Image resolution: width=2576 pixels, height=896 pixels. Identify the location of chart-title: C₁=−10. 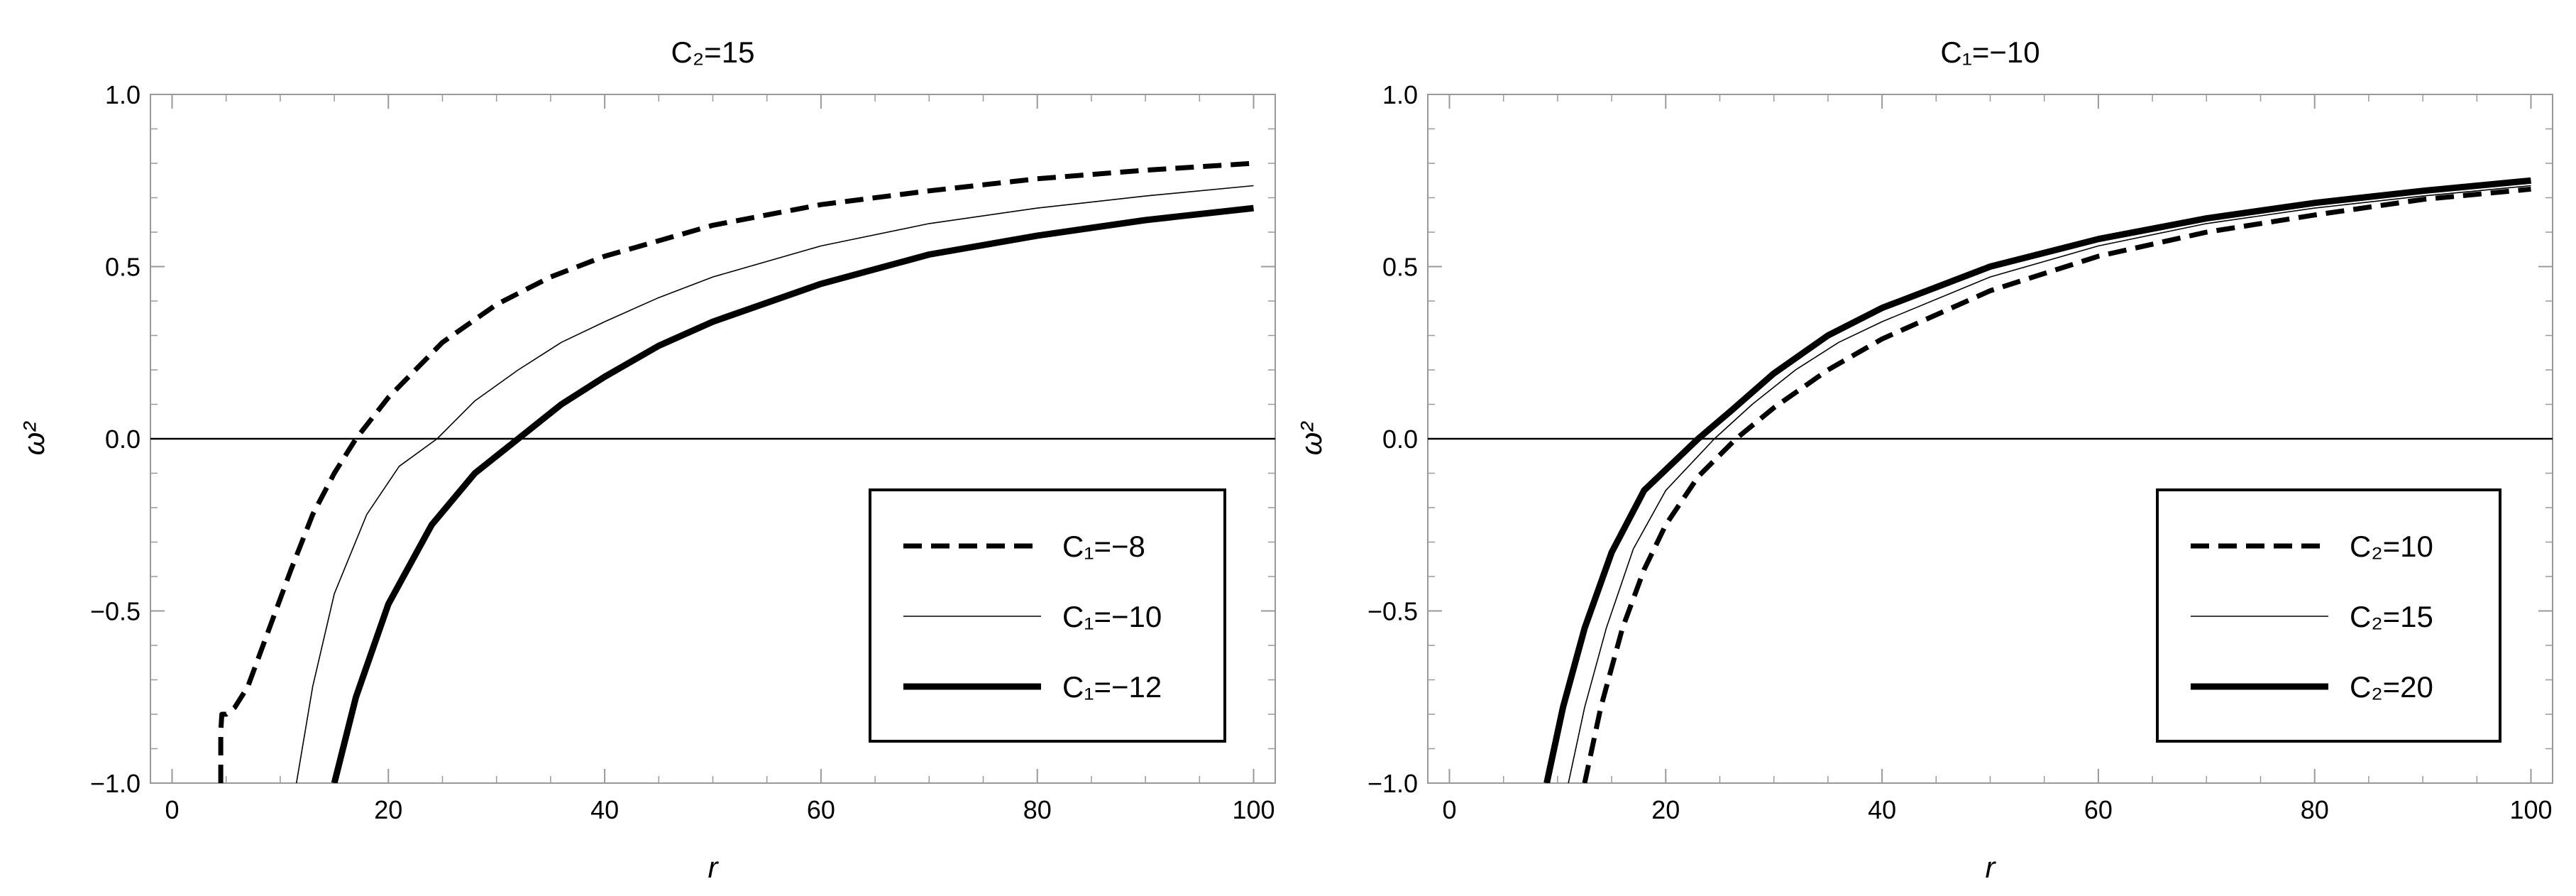
(1990, 52).